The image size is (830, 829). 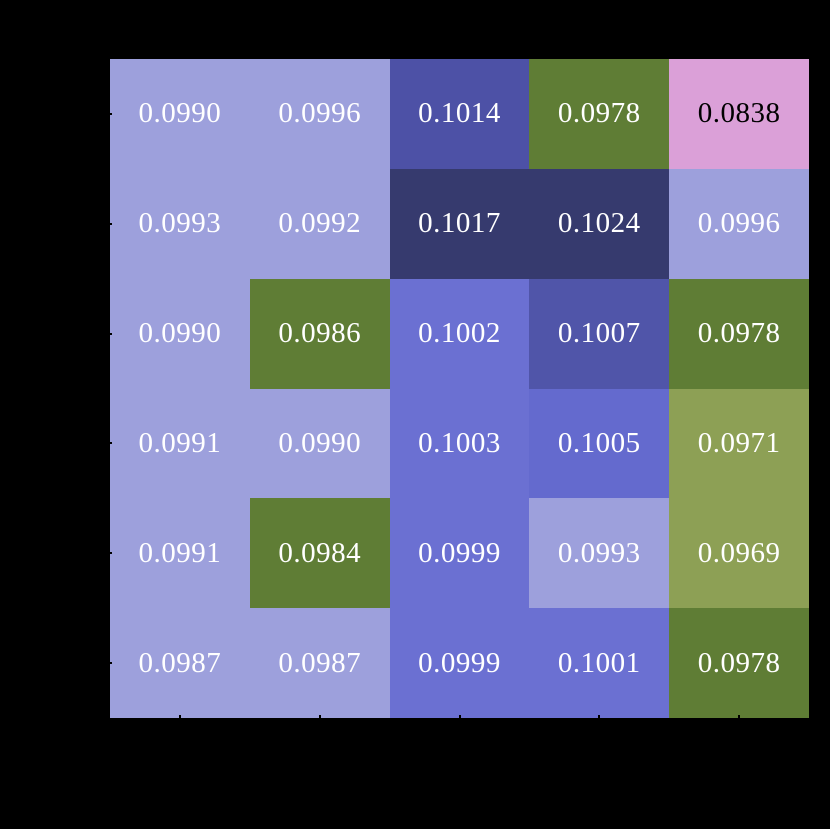 What do you see at coordinates (180, 114) in the screenshot?
I see `heatmap-cell-r0c0: 0.0990` at bounding box center [180, 114].